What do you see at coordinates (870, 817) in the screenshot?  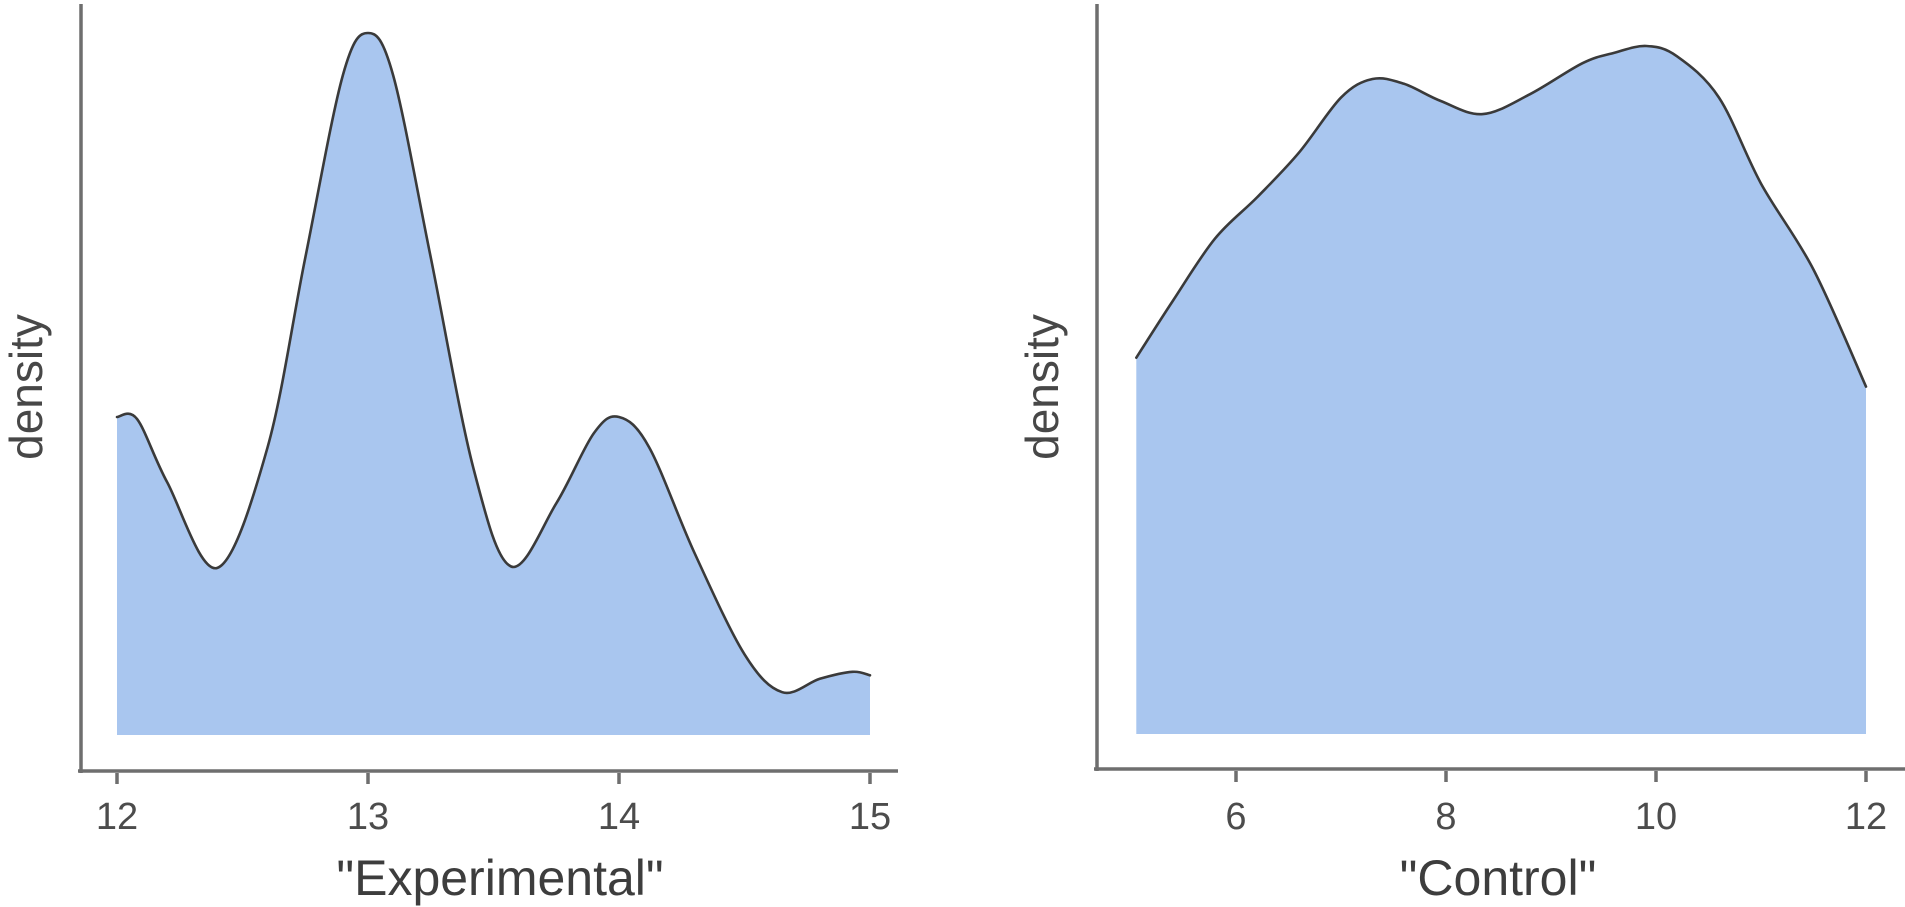 I see `x-tick-label: 15` at bounding box center [870, 817].